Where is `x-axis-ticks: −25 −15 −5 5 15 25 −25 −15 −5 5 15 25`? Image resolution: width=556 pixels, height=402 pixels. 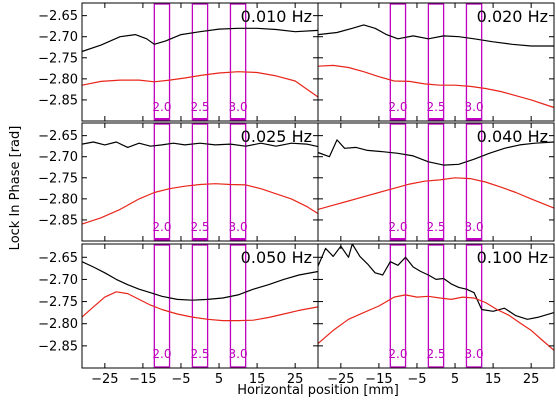 x-axis-ticks: −25 −15 −5 5 15 25 −25 −15 −5 5 15 25 is located at coordinates (315, 379).